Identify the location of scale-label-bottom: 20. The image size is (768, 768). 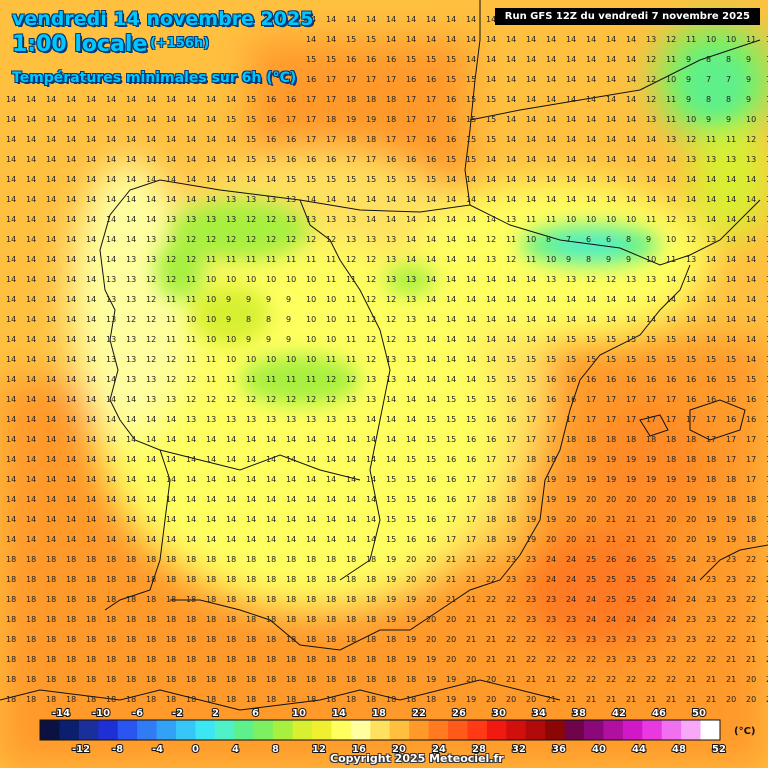
(399, 749).